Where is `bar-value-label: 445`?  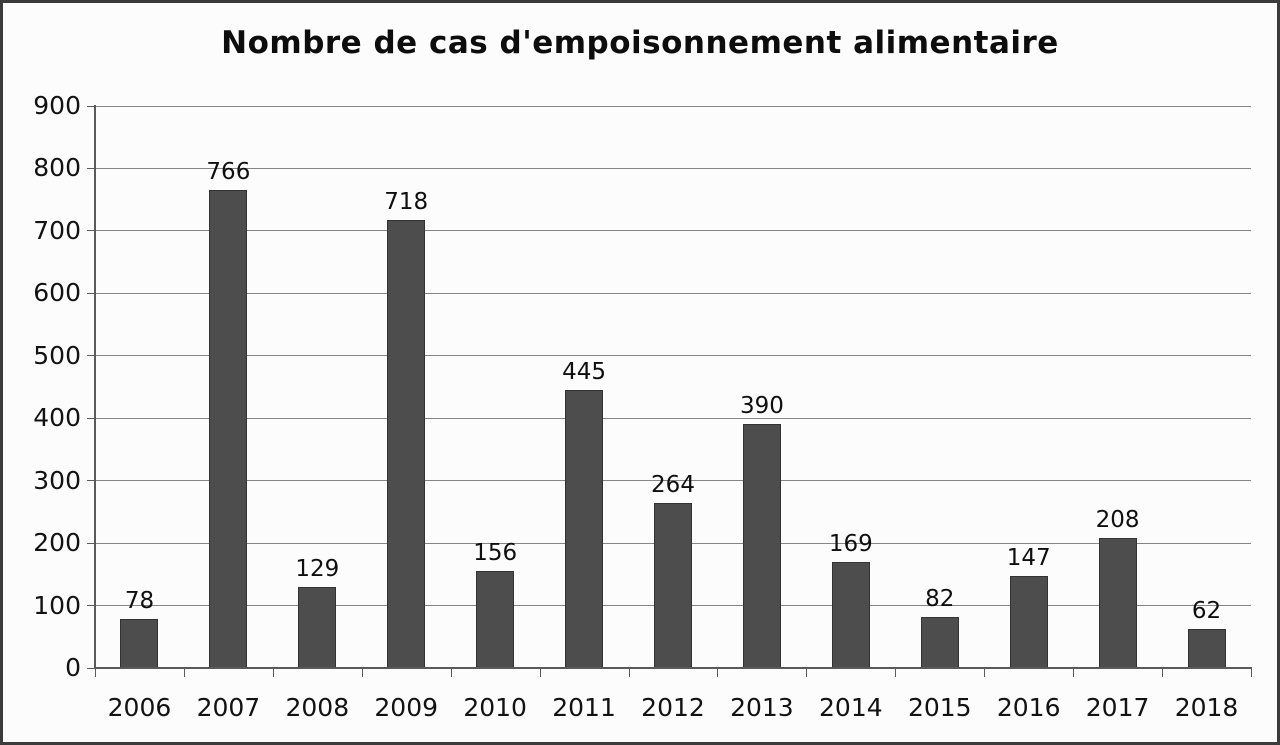
bar-value-label: 445 is located at coordinates (584, 372).